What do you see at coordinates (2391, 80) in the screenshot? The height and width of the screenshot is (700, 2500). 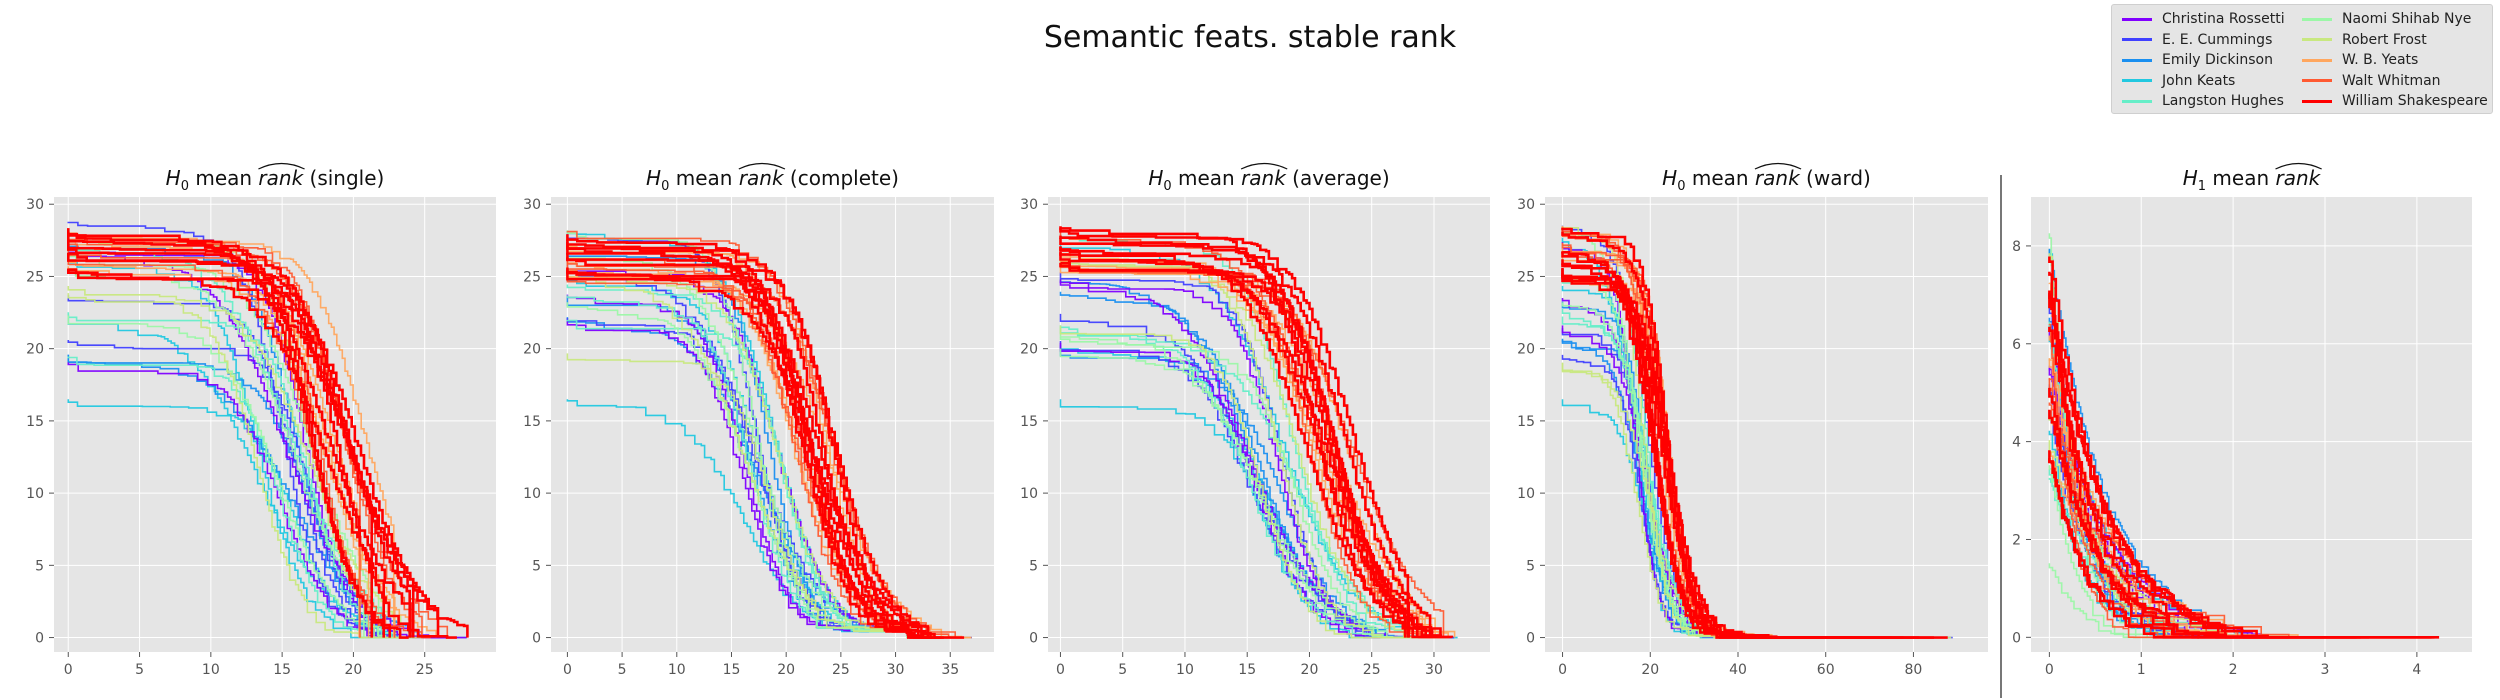 I see `legend-label: Walt Whitman` at bounding box center [2391, 80].